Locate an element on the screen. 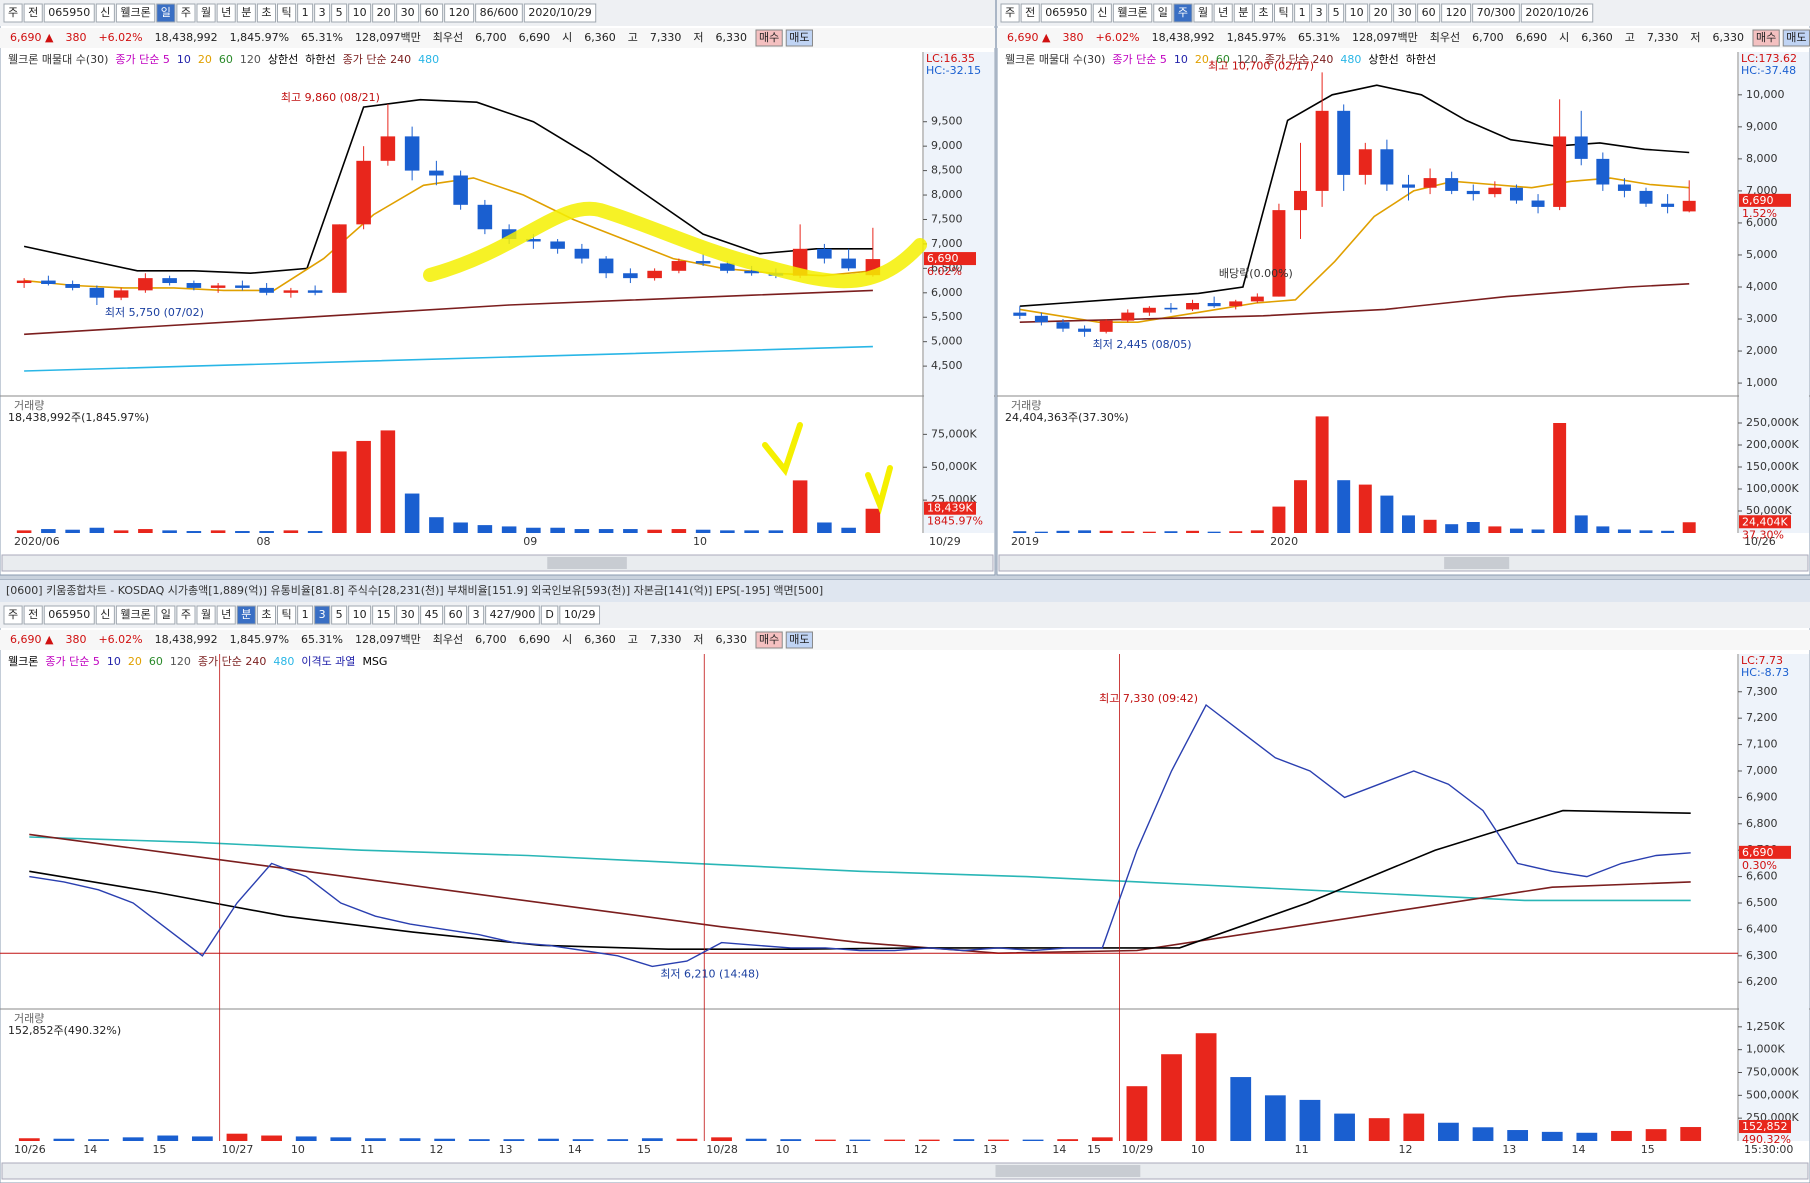 This screenshot has height=1183, width=1810. toolbar-label: 427/900 is located at coordinates (513, 614).